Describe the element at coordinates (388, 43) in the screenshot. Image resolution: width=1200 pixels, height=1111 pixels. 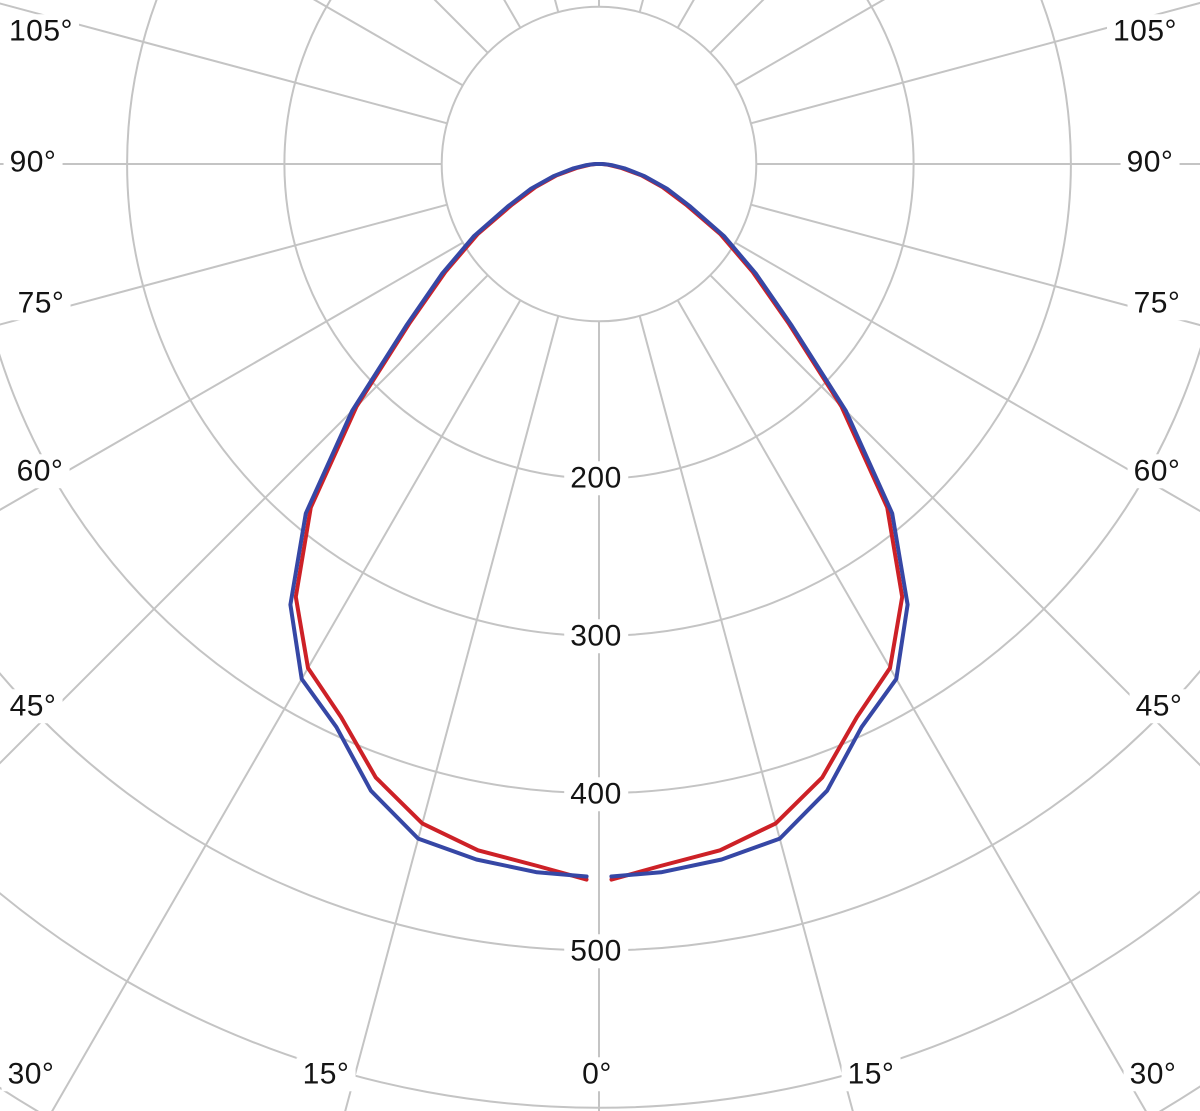
I see `grid-ray-240deg` at that location.